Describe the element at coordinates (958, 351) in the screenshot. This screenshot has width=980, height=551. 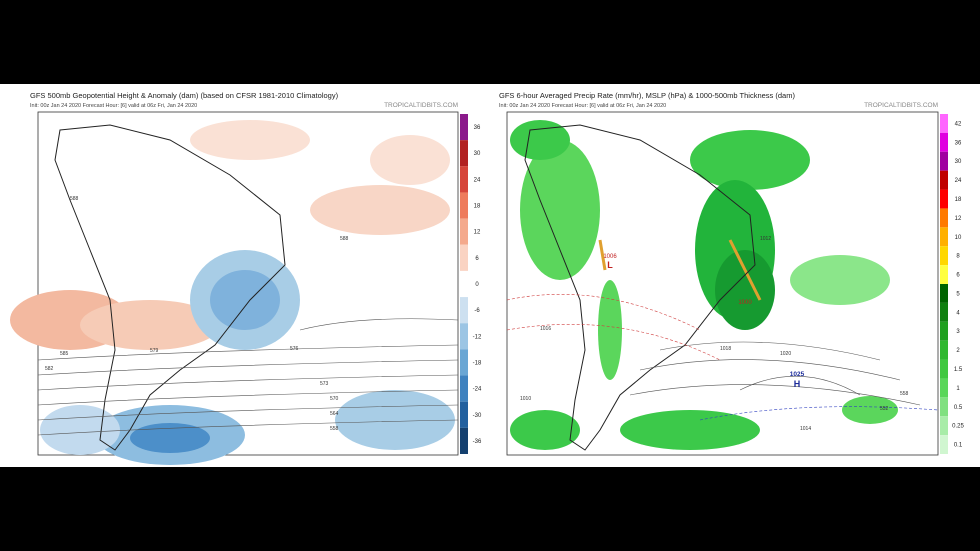
I see `colorbar-label: 2` at that location.